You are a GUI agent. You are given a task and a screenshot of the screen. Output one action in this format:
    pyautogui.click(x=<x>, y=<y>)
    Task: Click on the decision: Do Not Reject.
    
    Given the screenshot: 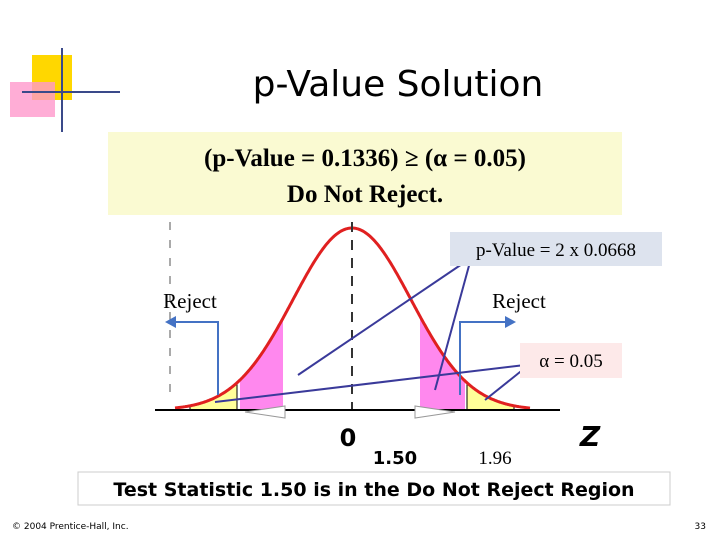 What is the action you would take?
    pyautogui.click(x=365, y=194)
    